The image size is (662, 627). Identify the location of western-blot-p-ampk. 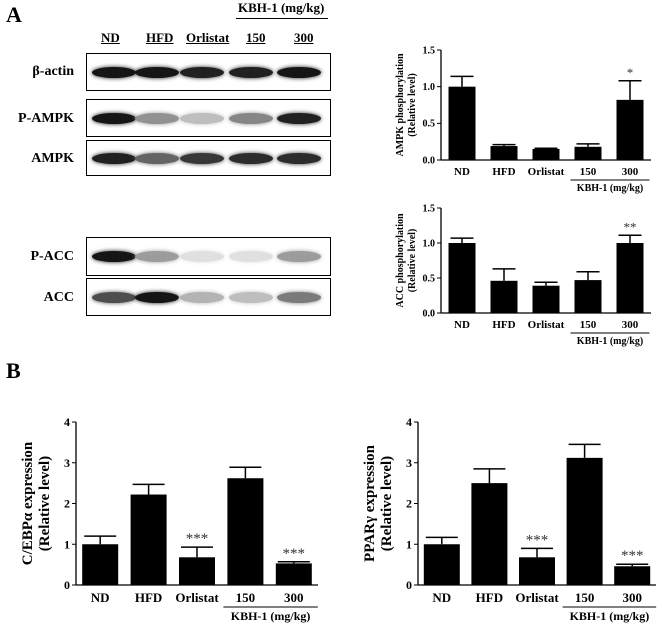
(208, 118).